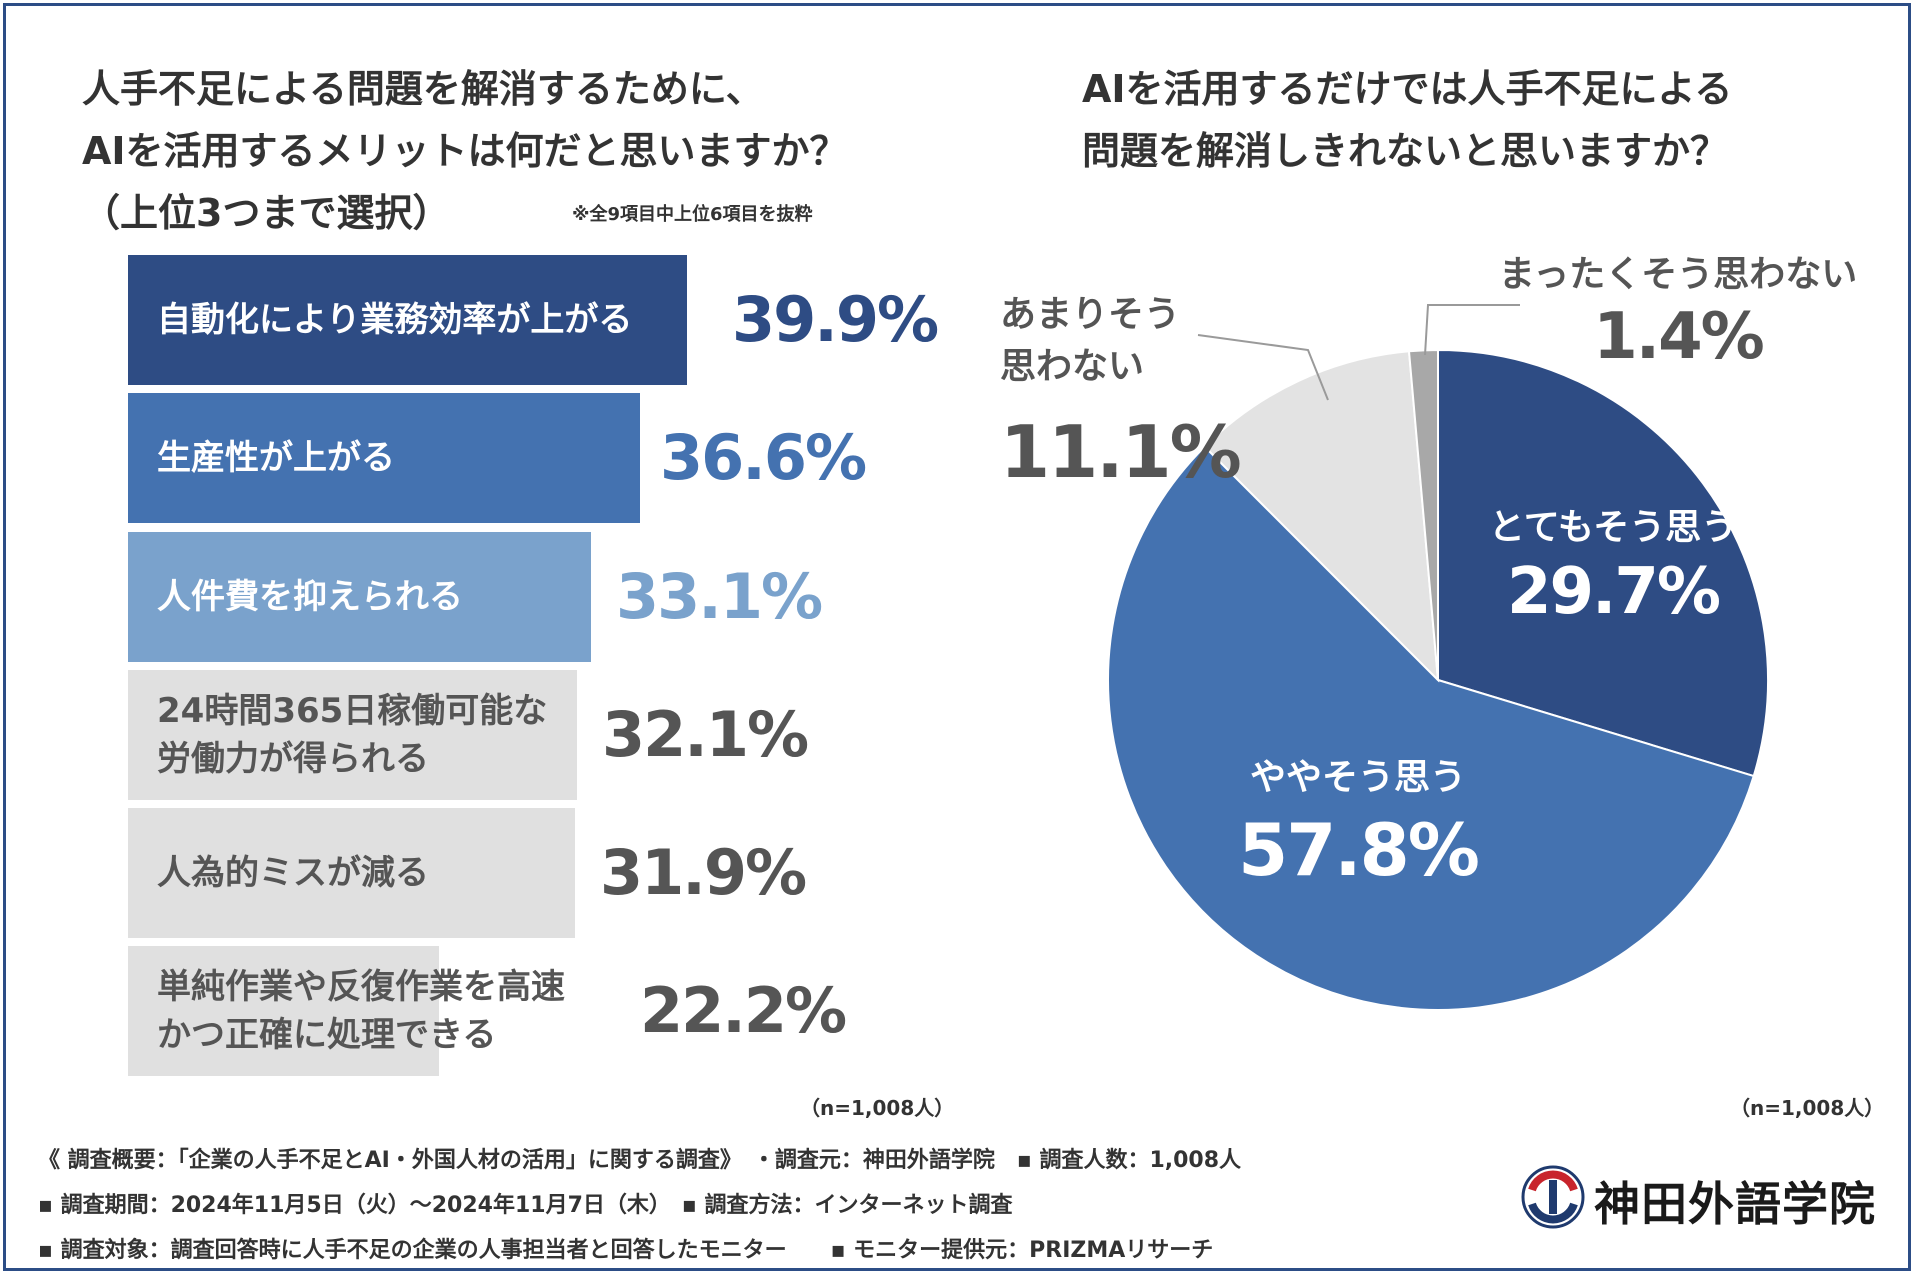 The width and height of the screenshot is (1920, 1280). What do you see at coordinates (310, 597) in the screenshot?
I see `bar-label-3: 人件費を抑えられる` at bounding box center [310, 597].